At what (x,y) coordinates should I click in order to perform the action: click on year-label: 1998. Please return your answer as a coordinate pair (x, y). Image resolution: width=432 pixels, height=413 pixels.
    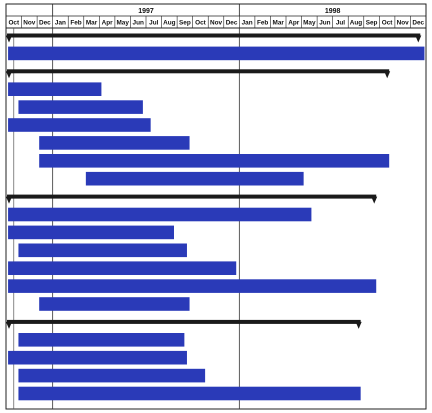
    Looking at the image, I should click on (333, 11).